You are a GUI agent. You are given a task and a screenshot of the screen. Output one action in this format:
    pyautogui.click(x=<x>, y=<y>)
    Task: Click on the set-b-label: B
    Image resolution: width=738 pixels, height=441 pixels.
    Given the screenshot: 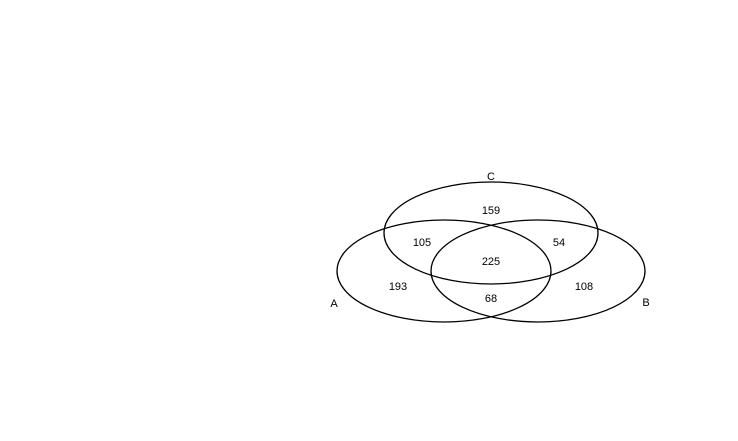 What is the action you would take?
    pyautogui.click(x=645, y=303)
    